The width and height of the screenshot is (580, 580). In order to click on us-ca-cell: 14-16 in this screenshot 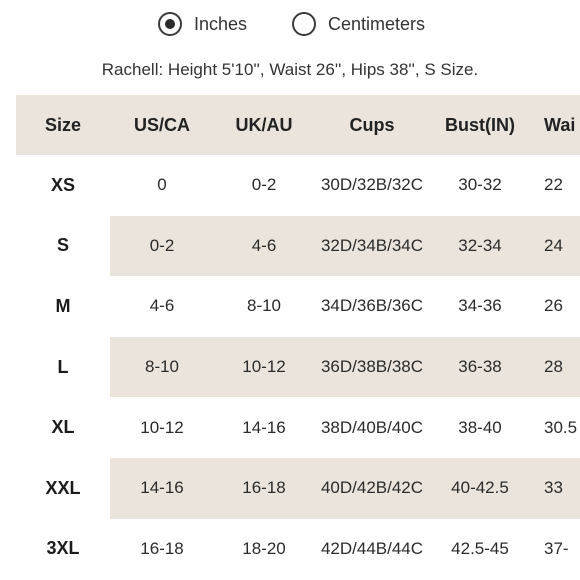, I will do `click(162, 488)`.